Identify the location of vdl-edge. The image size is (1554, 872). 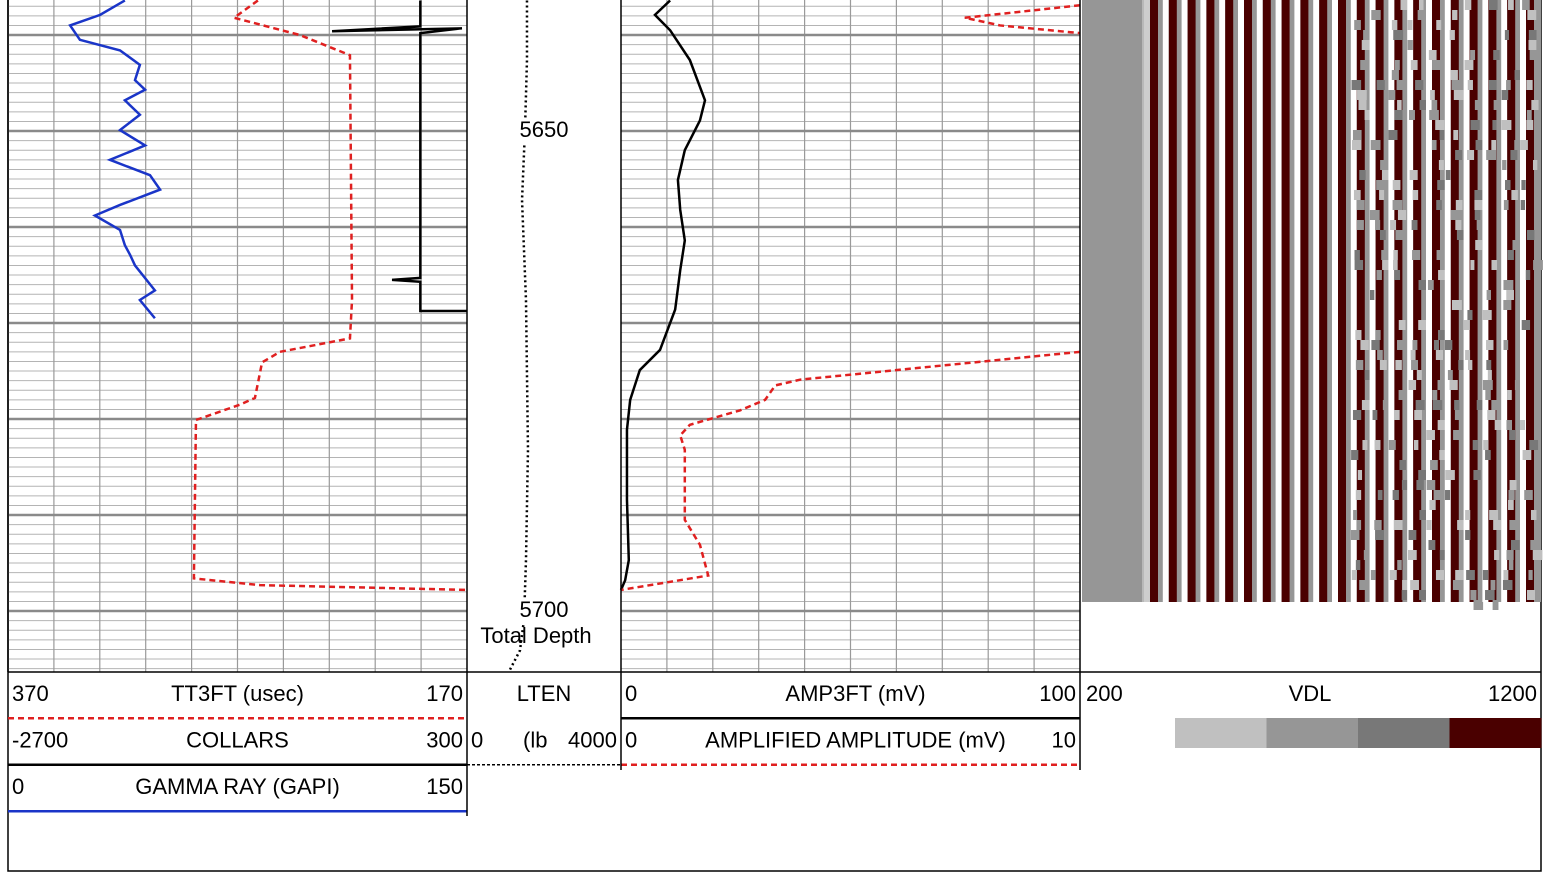
(1146, 301).